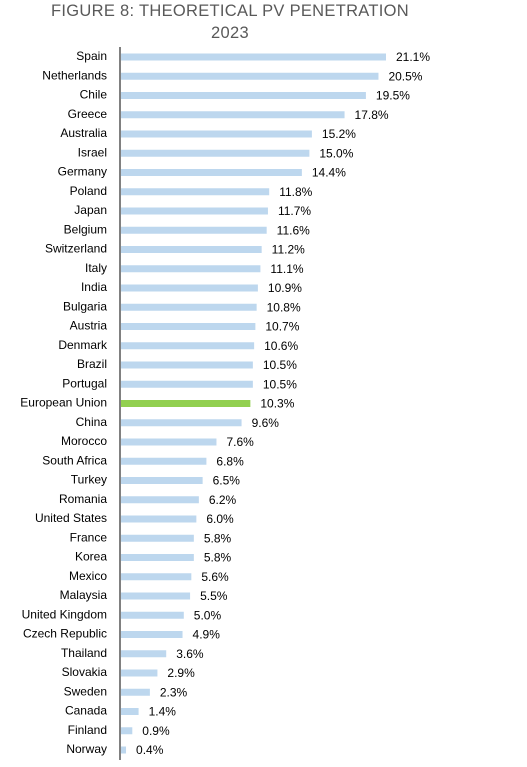 Image resolution: width=527 pixels, height=767 pixels. Describe the element at coordinates (92, 422) in the screenshot. I see `category-label: China` at that location.